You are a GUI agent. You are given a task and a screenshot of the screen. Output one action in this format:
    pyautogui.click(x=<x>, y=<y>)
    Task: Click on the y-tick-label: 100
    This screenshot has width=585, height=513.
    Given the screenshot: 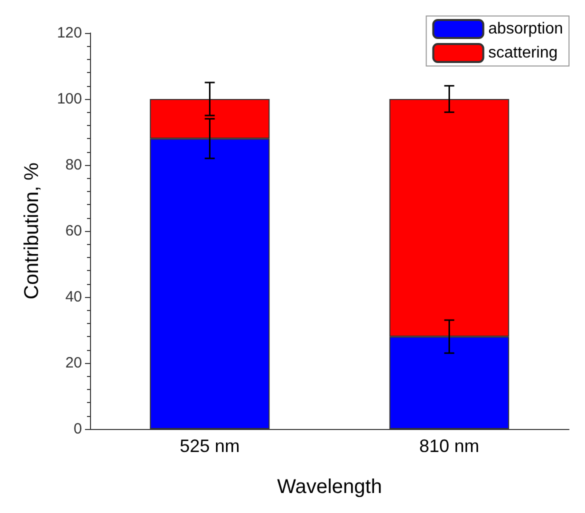 What is the action you would take?
    pyautogui.click(x=69, y=99)
    